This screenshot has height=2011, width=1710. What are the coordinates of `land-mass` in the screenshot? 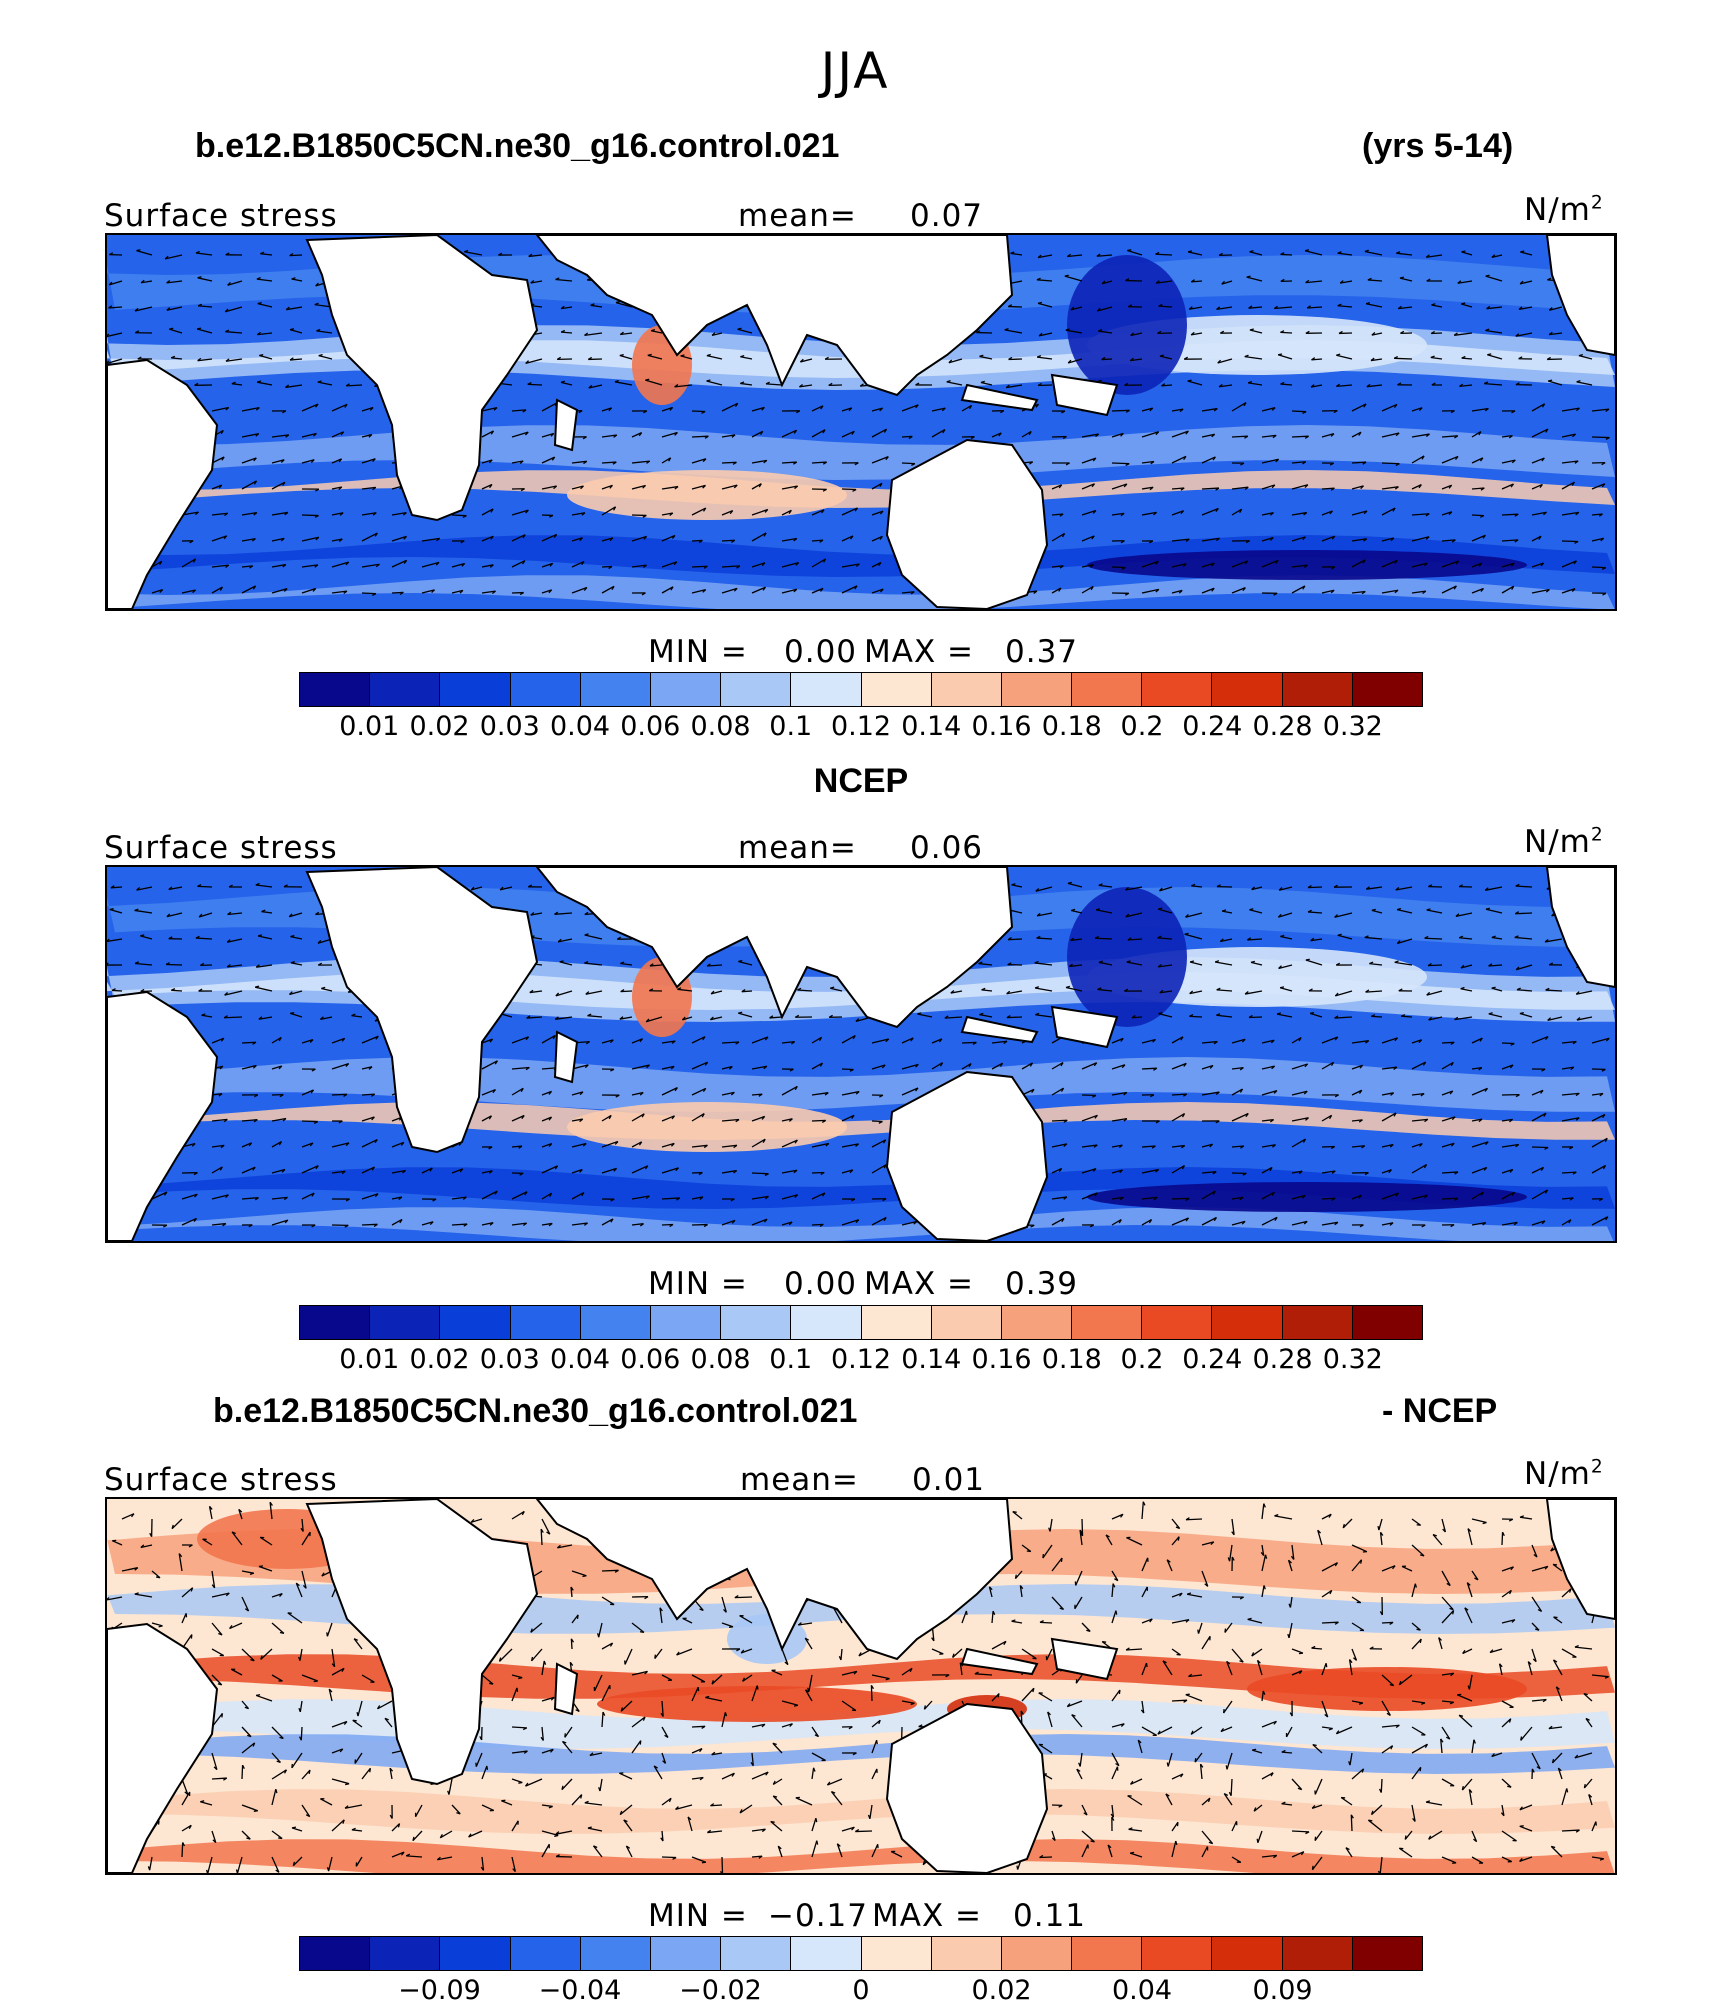 It's located at (566, 425).